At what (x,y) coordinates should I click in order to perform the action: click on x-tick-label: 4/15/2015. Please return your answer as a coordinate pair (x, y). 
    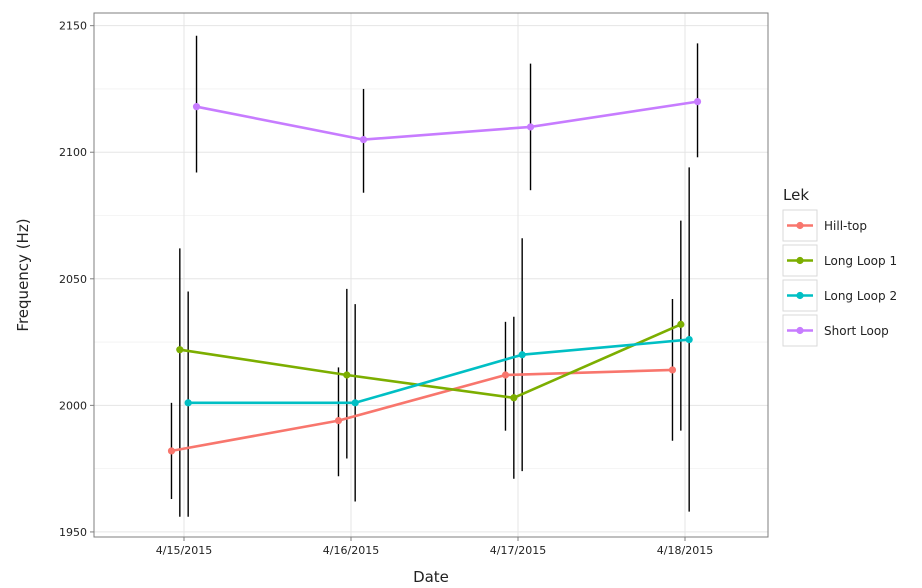
    Looking at the image, I should click on (184, 550).